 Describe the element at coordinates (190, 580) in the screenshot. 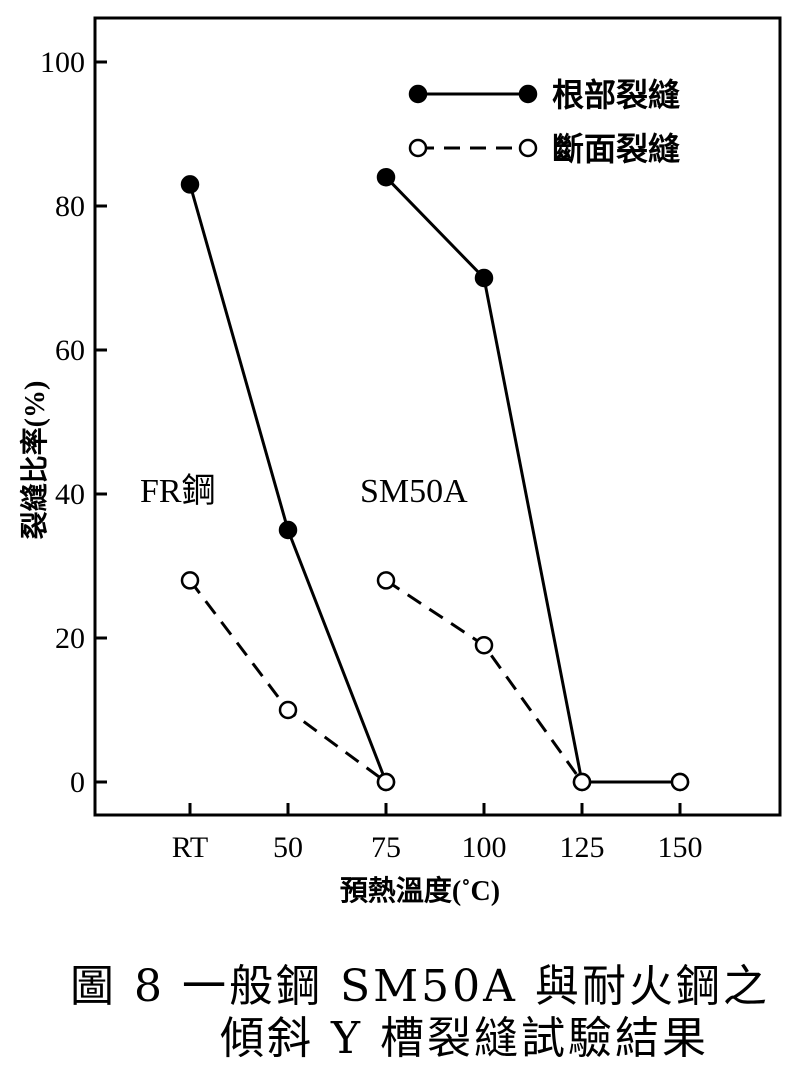

I see `data-point-section-crack-RT` at that location.